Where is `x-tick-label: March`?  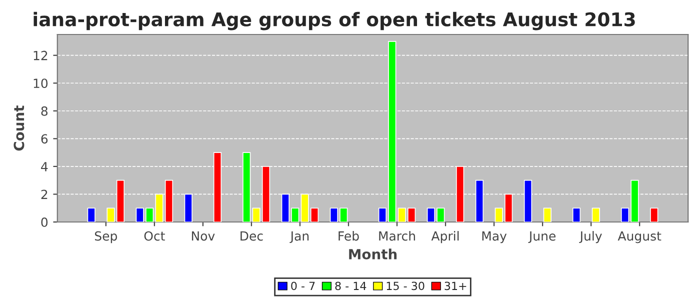 x-tick-label: March is located at coordinates (397, 236).